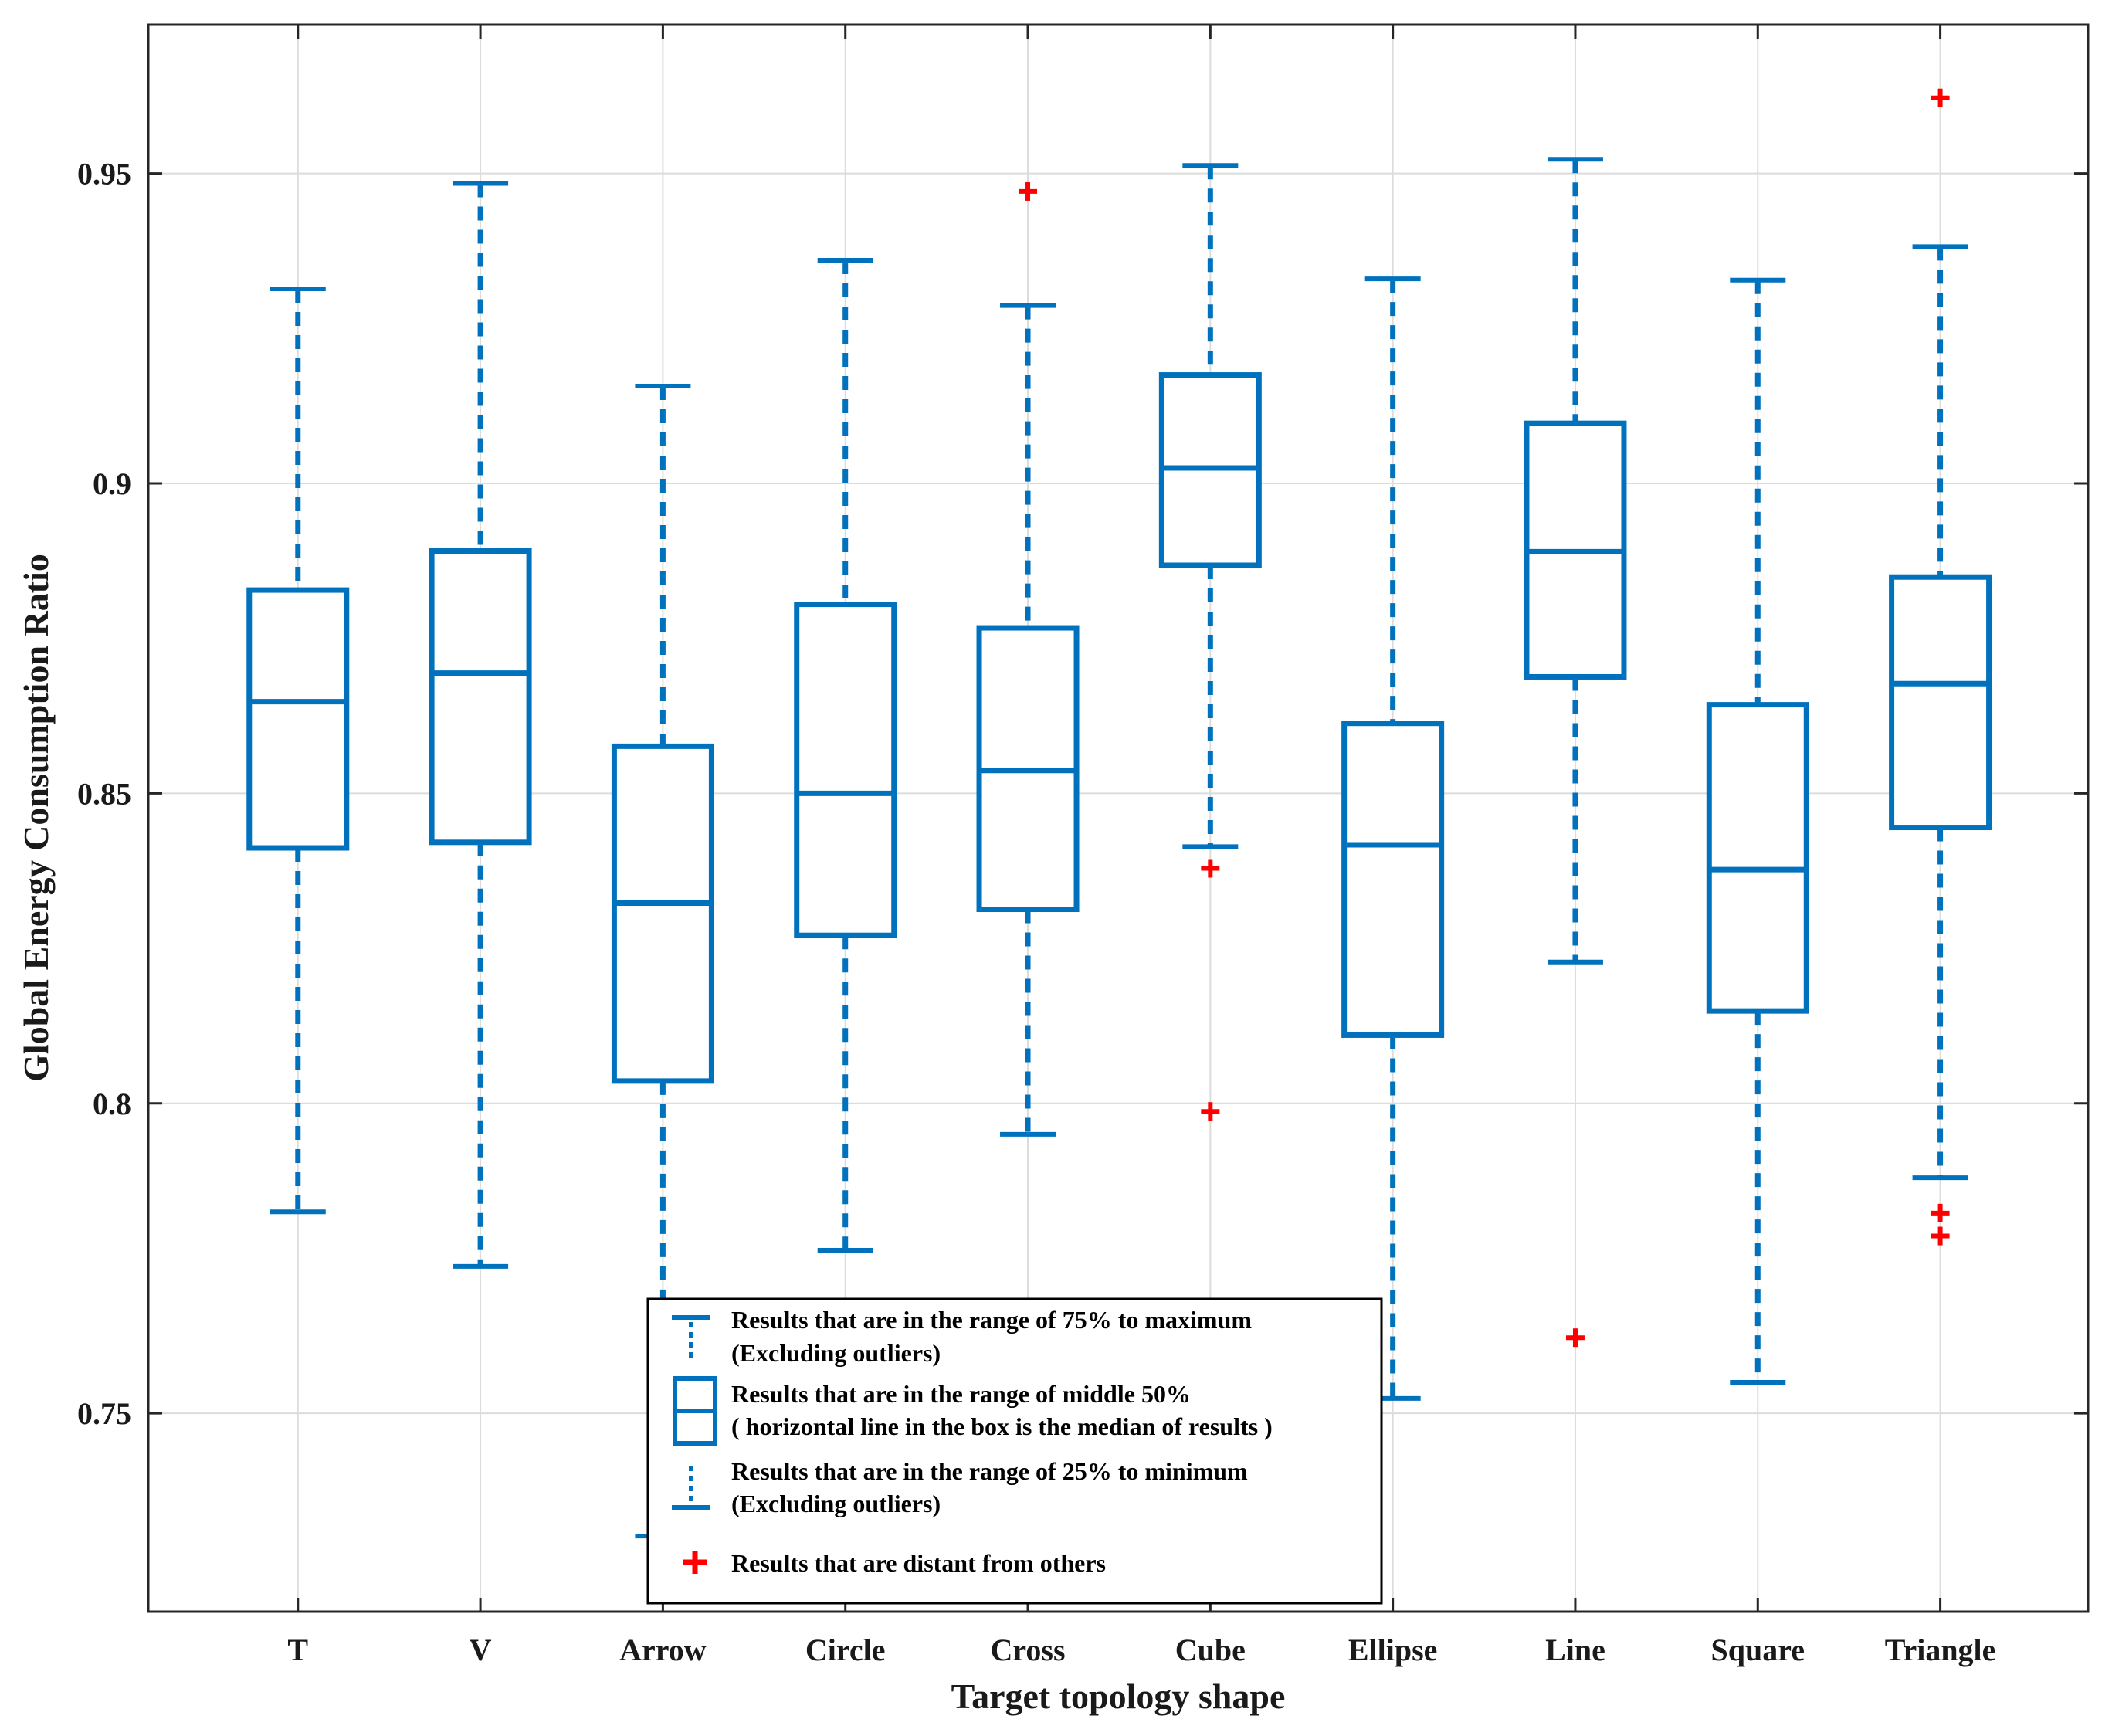 The height and width of the screenshot is (1736, 2112). I want to click on box-group-line, so click(1575, 752).